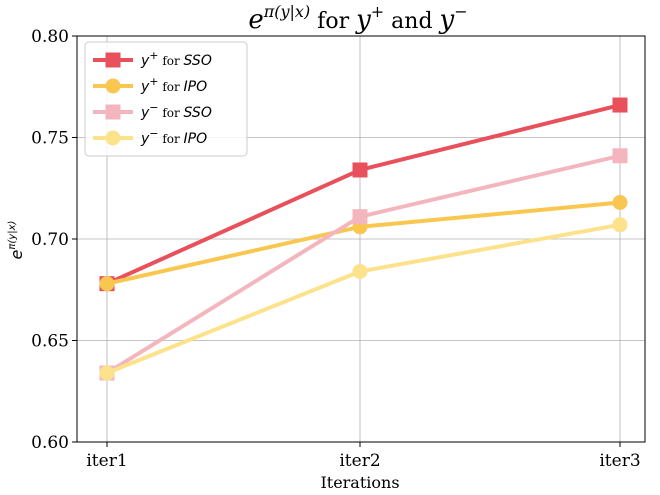 The image size is (660, 495). Describe the element at coordinates (176, 111) in the screenshot. I see `legend-label: y− for SSO` at that location.